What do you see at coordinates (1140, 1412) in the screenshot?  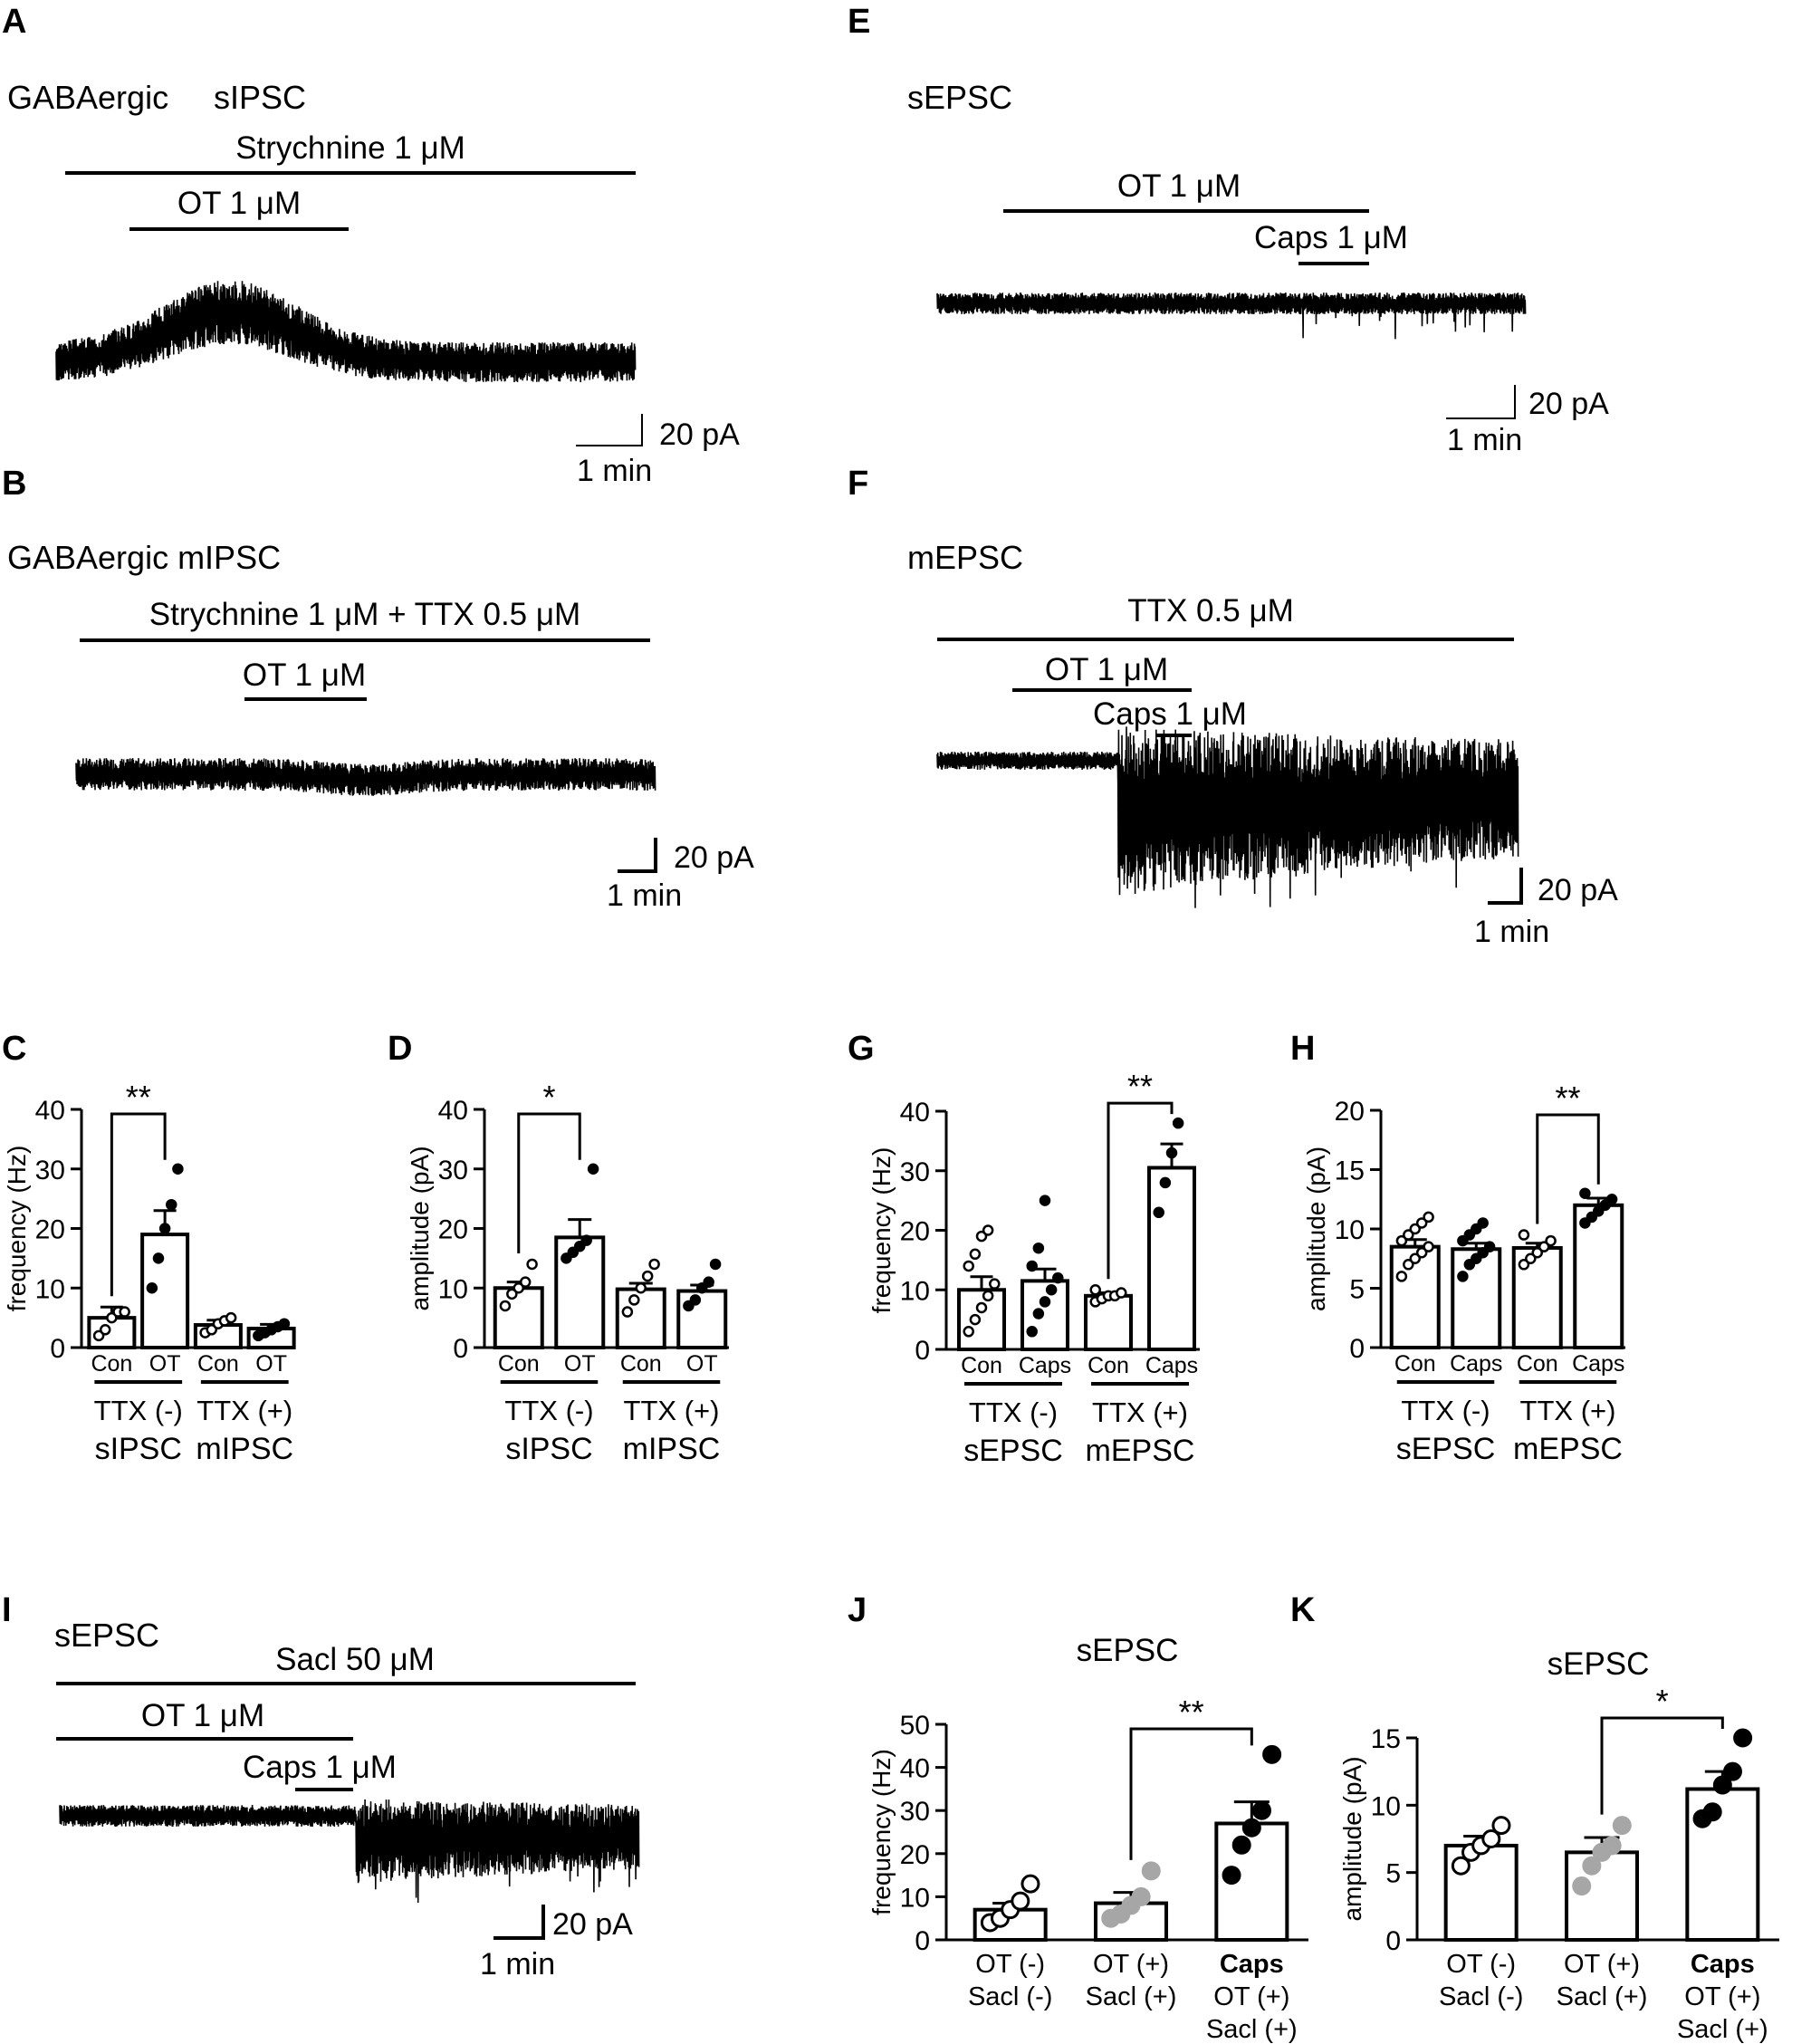 I see `group-label-G-1: TTX (+)` at bounding box center [1140, 1412].